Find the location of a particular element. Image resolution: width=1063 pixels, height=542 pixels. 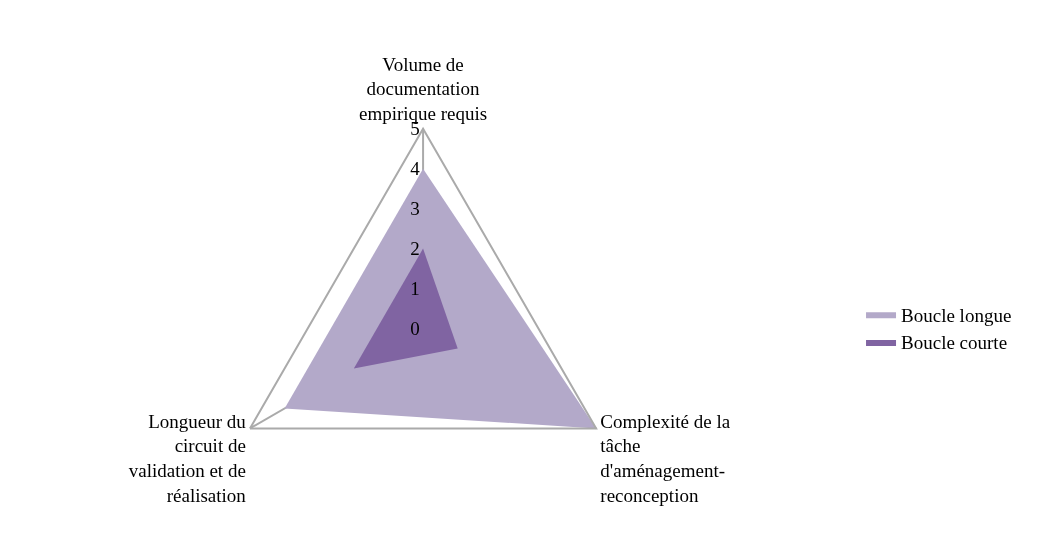

spoke-label: Complexité de la tâche d'aménagement- reconception is located at coordinates (665, 458).